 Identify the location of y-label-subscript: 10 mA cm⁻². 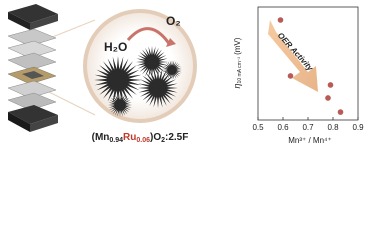
(240, 70).